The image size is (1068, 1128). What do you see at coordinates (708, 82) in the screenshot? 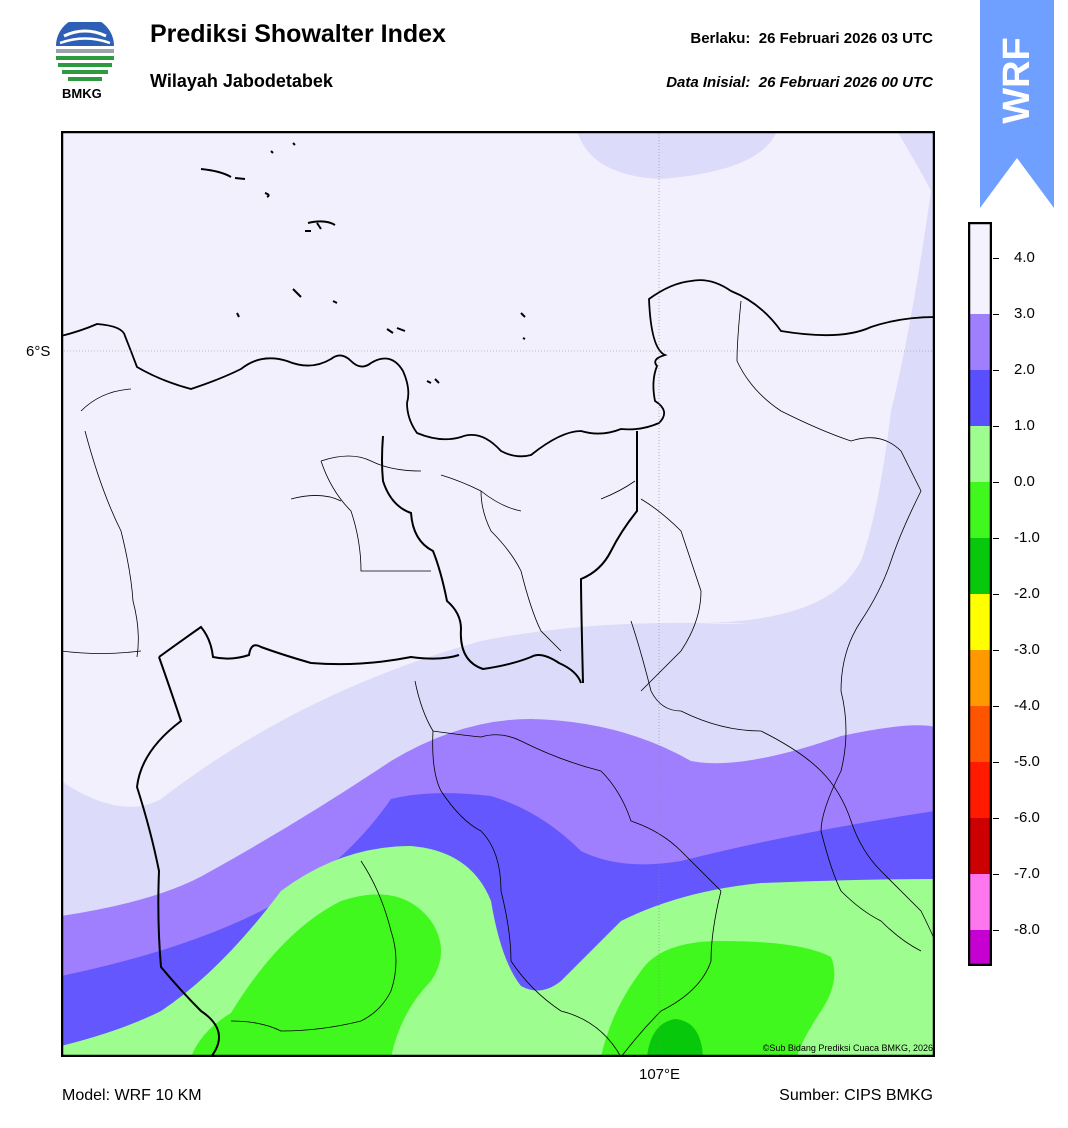
I see `init-label: Data Inisial:` at bounding box center [708, 82].